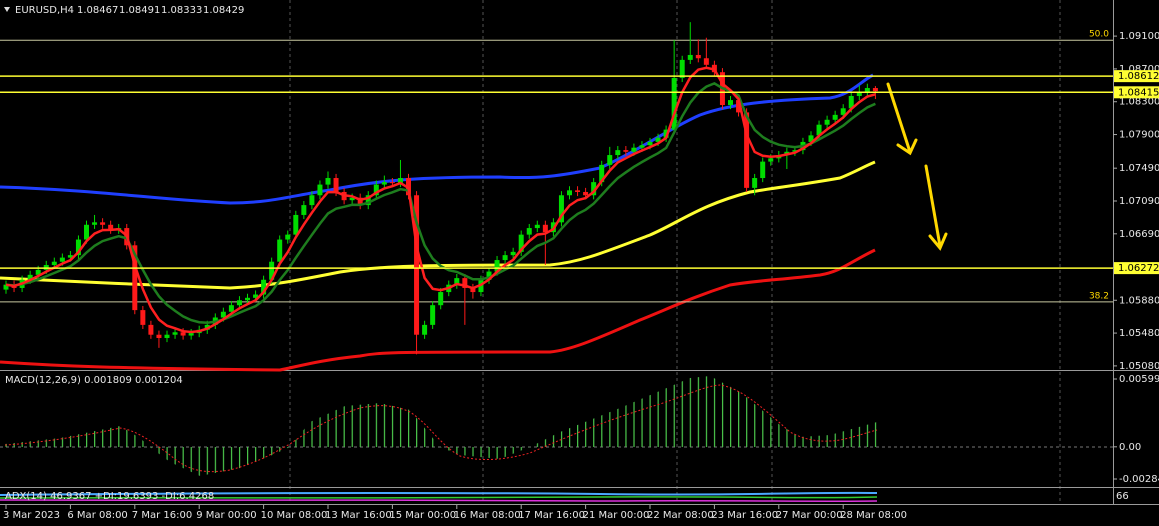 The image size is (1159, 526). What do you see at coordinates (162, 515) in the screenshot?
I see `x-tick-label: 7 Mar 16:00` at bounding box center [162, 515].